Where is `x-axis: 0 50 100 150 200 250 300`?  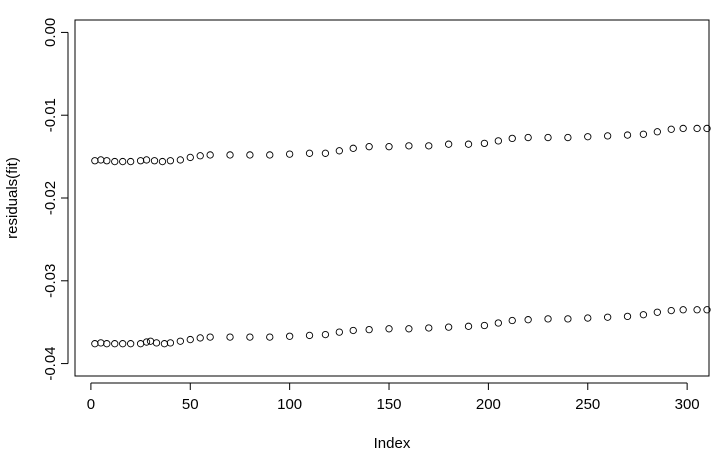
x-axis: 0 50 100 150 200 250 300 is located at coordinates (393, 397).